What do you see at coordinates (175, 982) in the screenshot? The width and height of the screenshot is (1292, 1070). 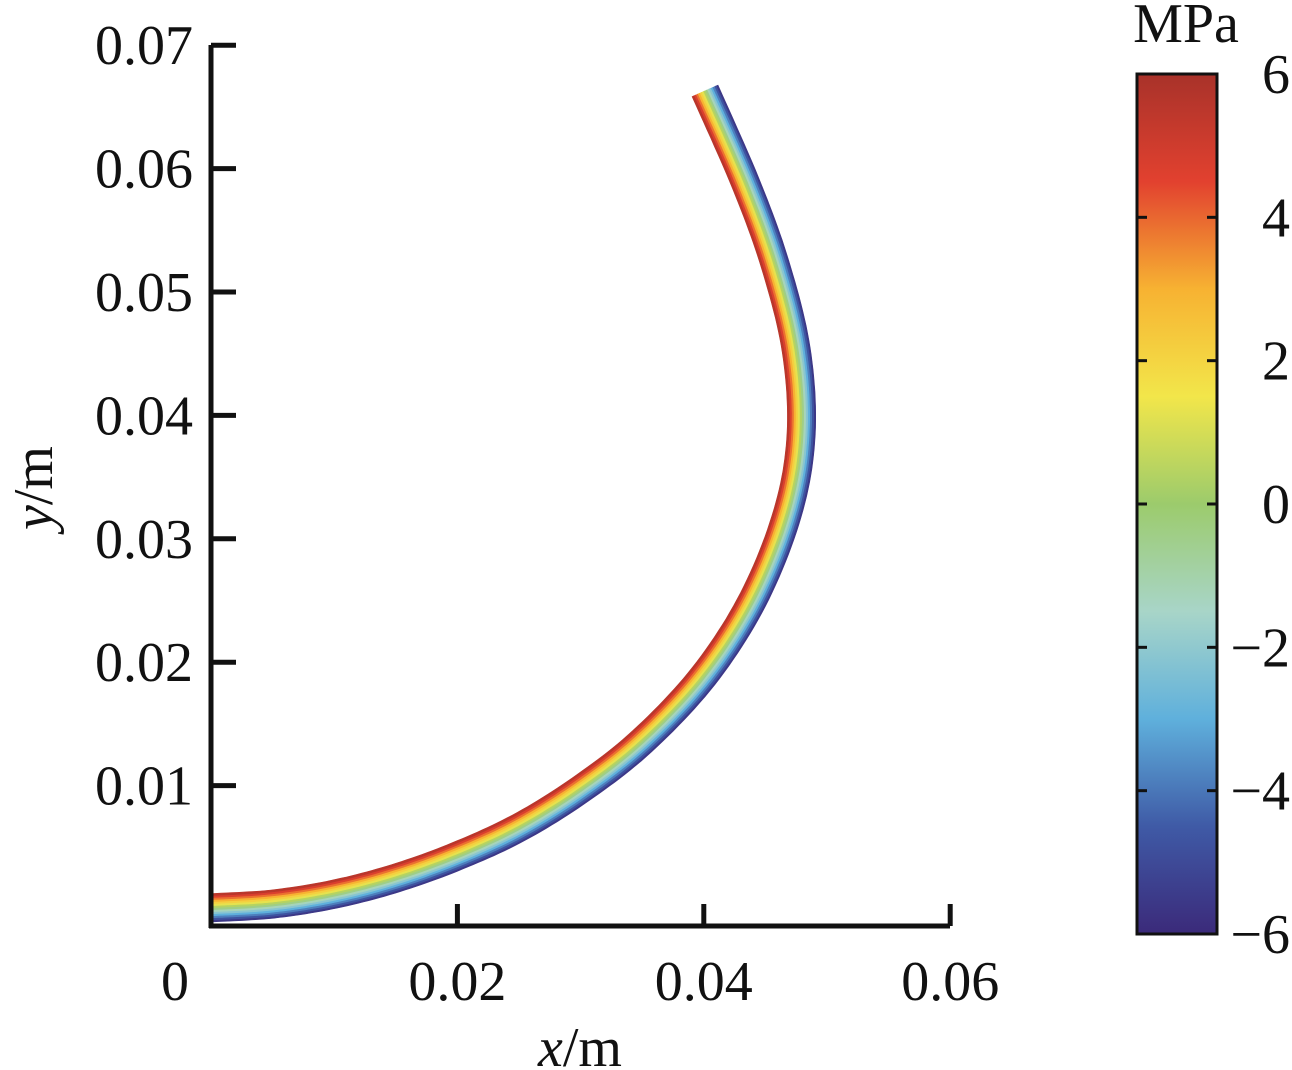 I see `x-tick-label: 0` at bounding box center [175, 982].